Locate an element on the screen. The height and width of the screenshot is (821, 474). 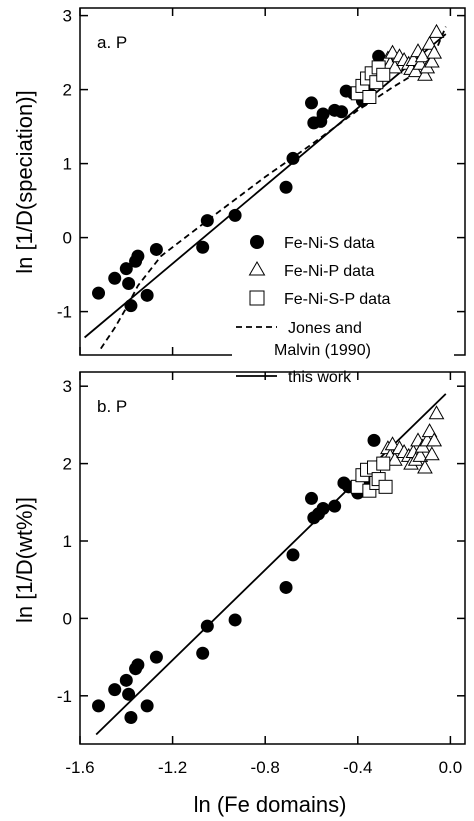
legend-circle-icon is located at coordinates (257, 242).